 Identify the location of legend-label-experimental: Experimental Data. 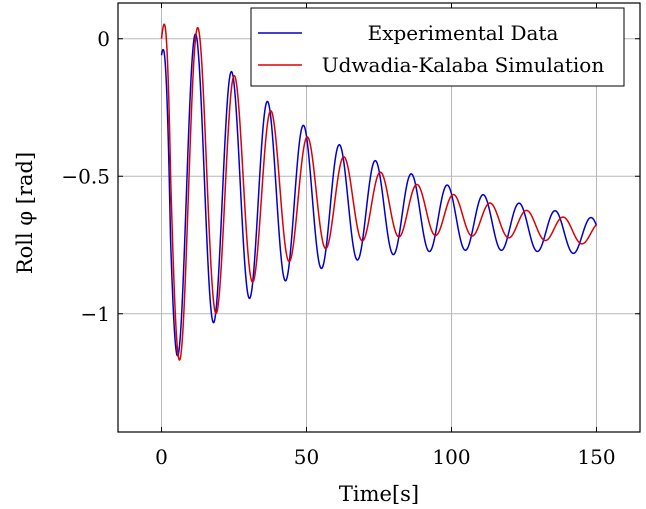
(463, 33).